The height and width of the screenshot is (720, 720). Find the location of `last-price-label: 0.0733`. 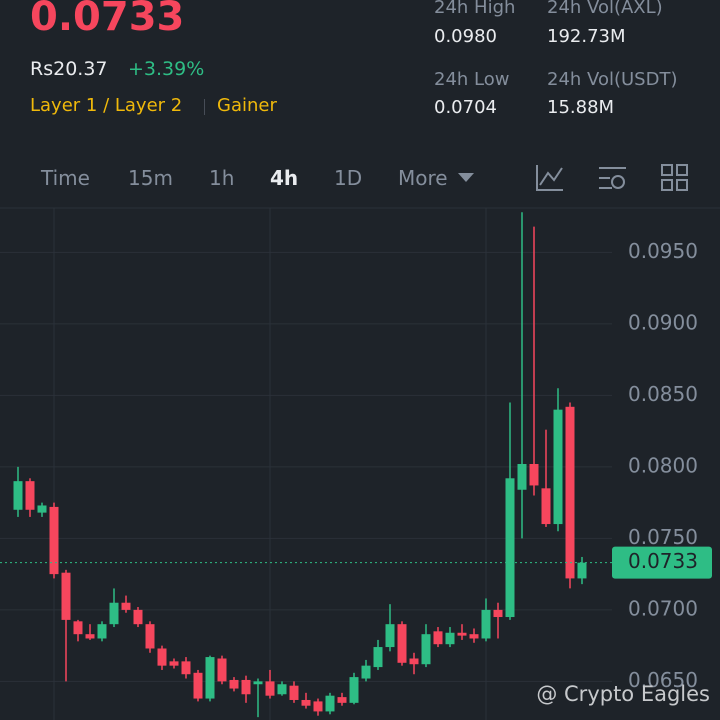

last-price-label: 0.0733 is located at coordinates (663, 561).